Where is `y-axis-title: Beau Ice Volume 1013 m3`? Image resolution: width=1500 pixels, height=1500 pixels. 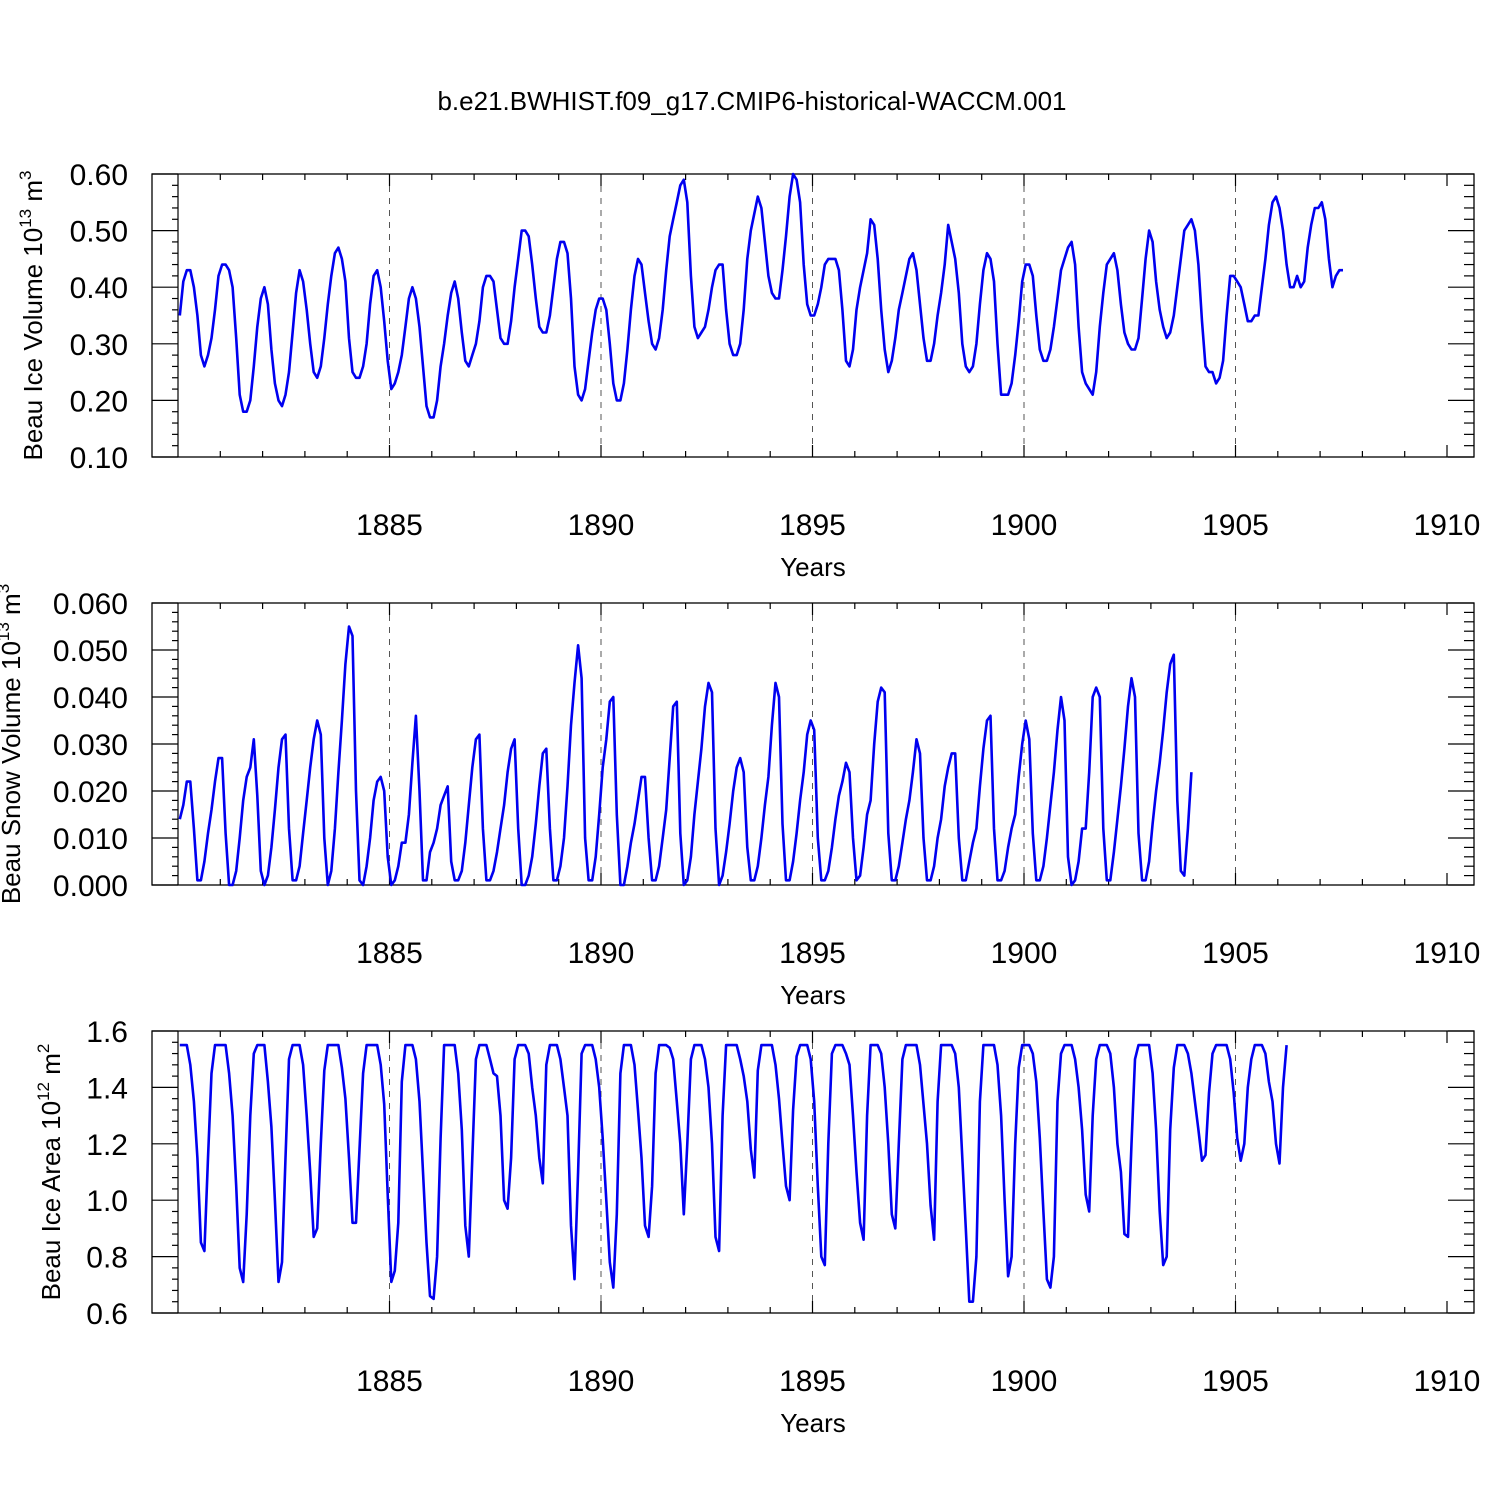
y-axis-title: Beau Ice Volume 1013 m3 is located at coordinates (32, 316).